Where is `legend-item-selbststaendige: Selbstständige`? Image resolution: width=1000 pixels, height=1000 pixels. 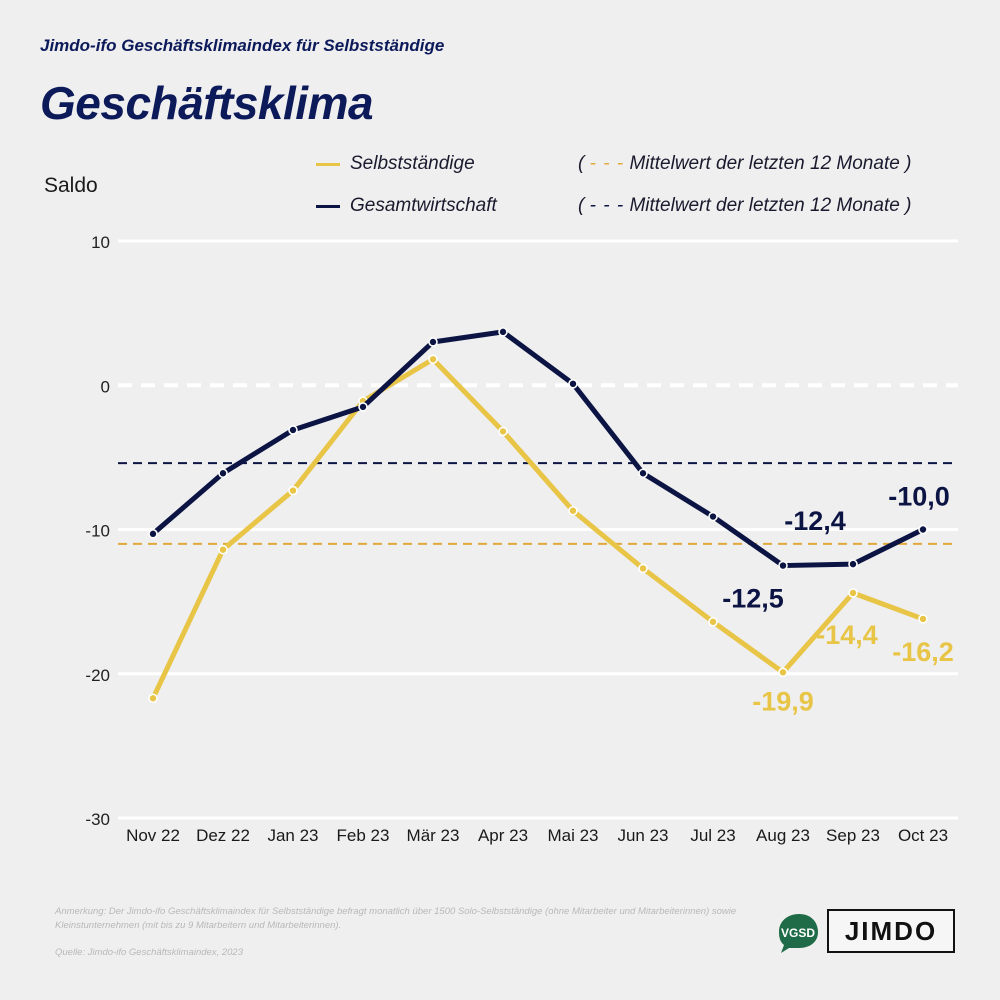
legend-item-selbststaendige: Selbstständige is located at coordinates (395, 164).